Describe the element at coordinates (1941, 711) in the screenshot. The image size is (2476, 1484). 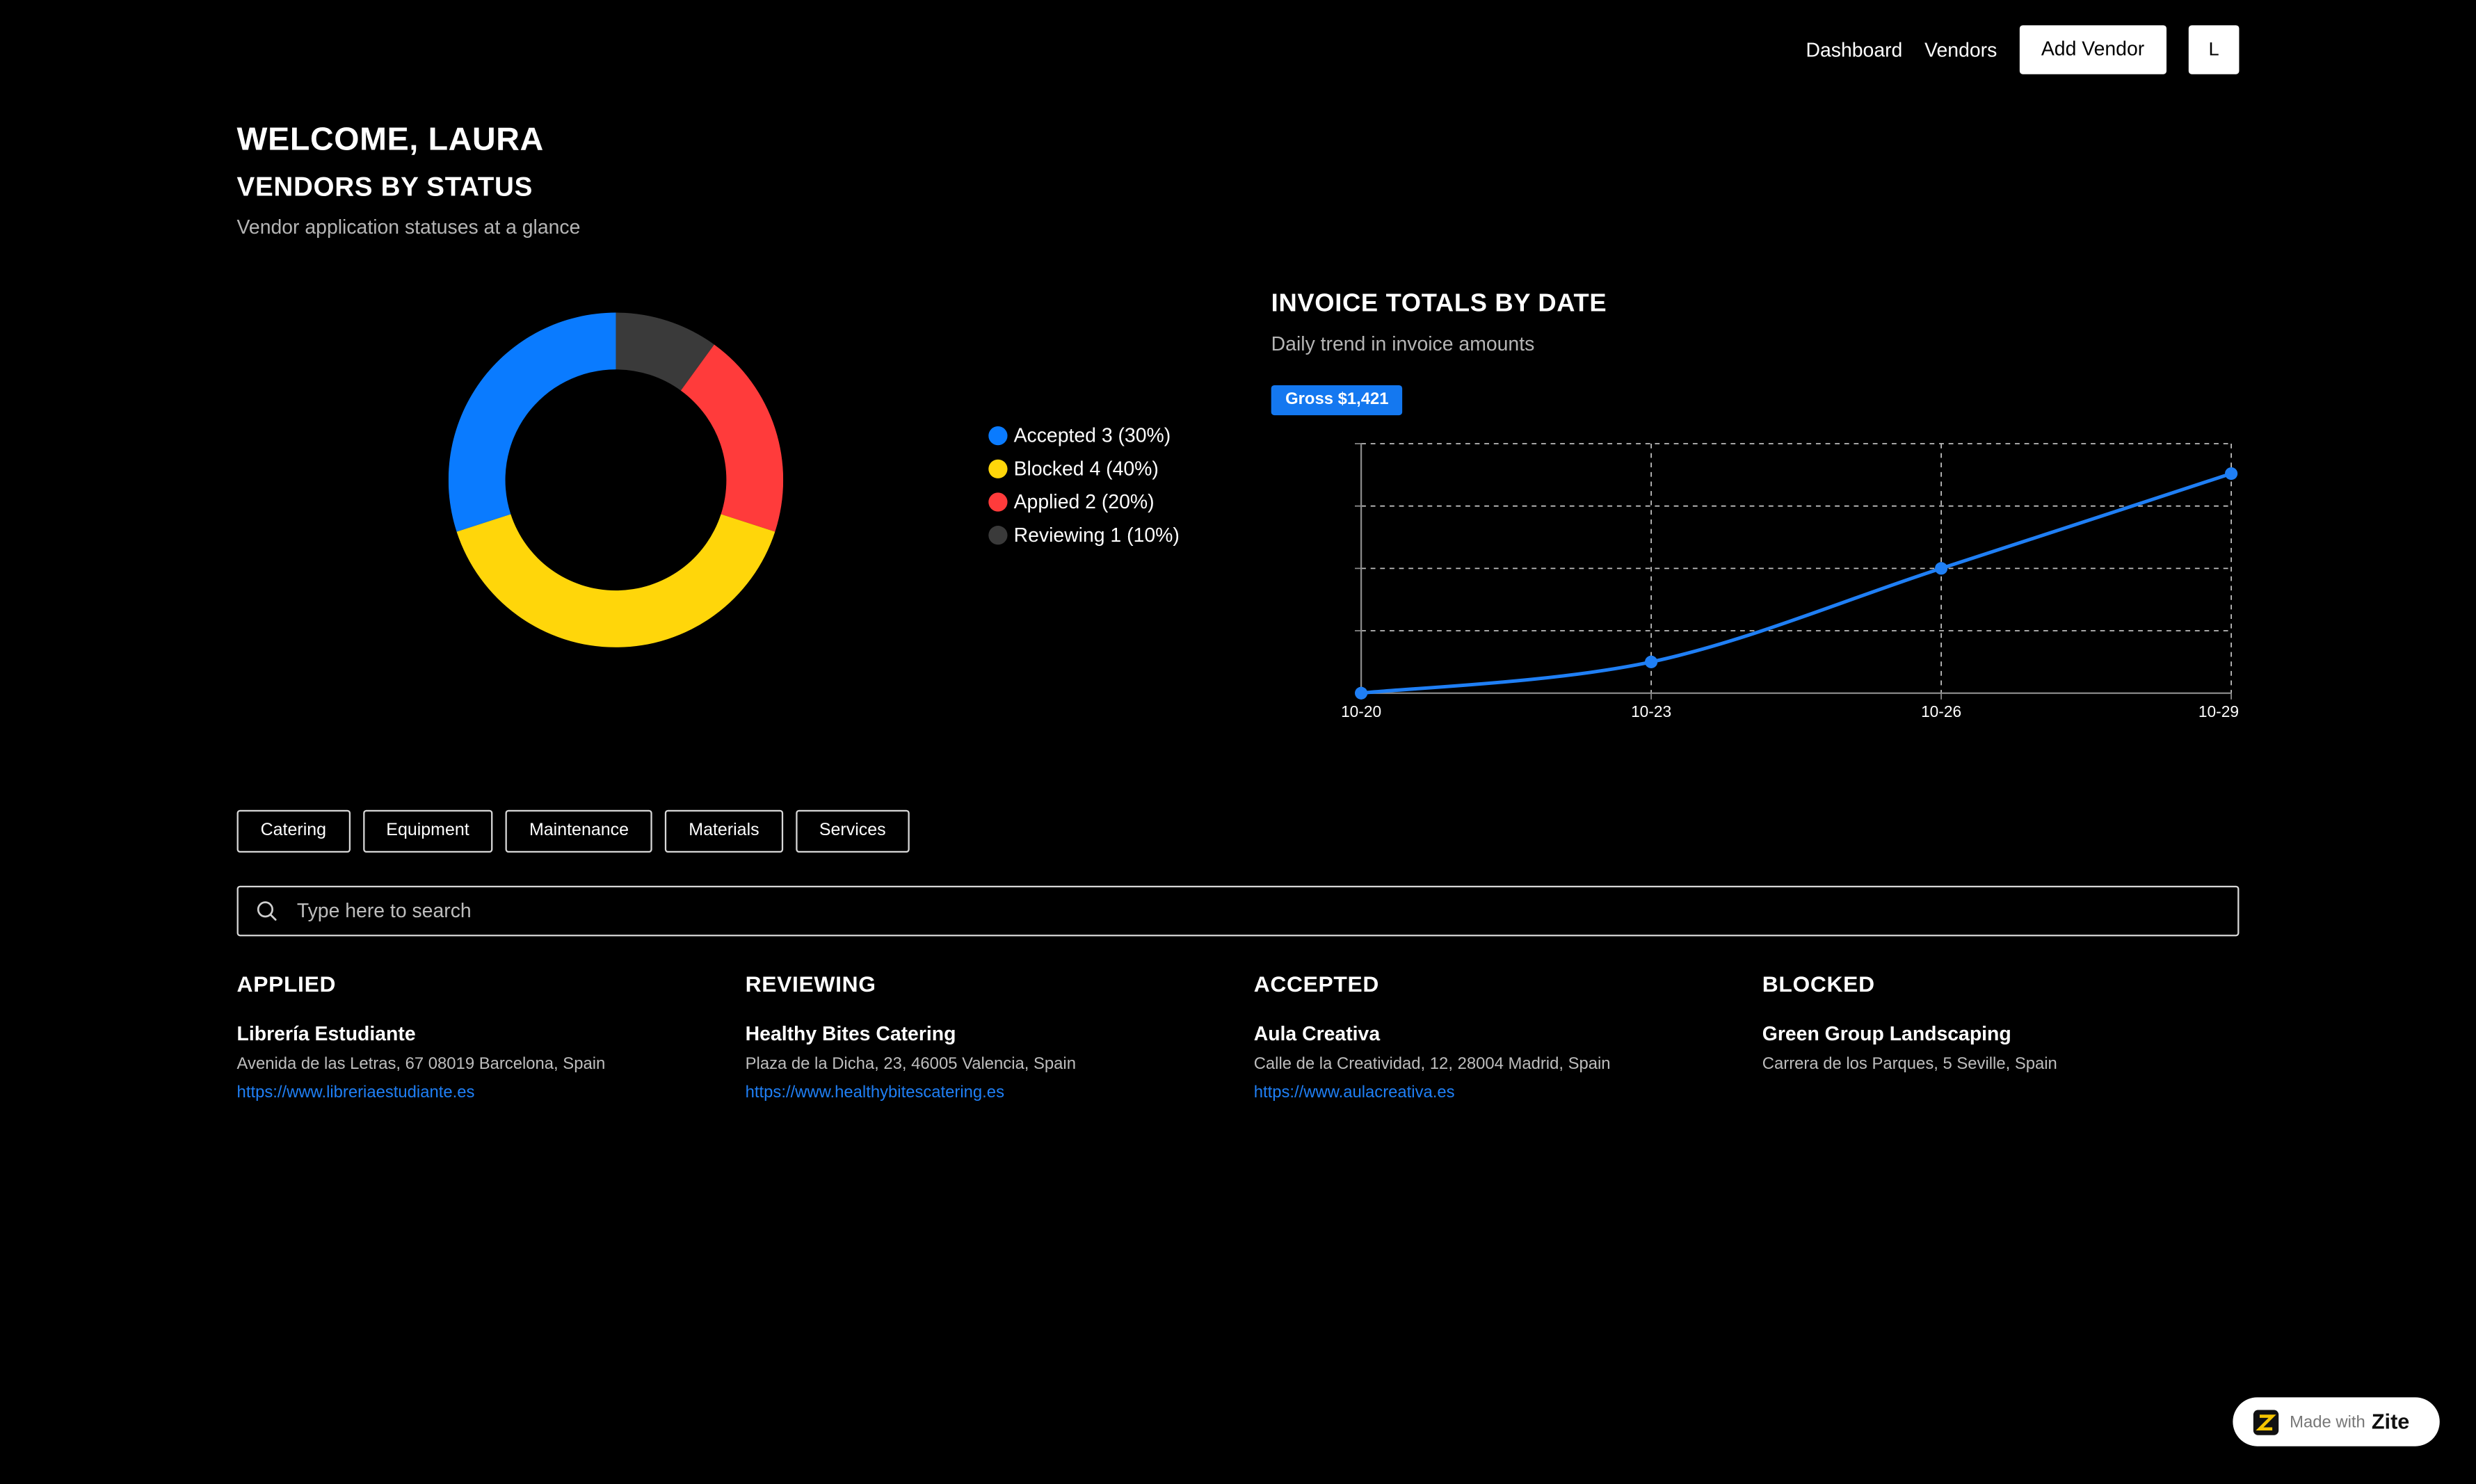
I see `x-tick-label: 10-26` at that location.